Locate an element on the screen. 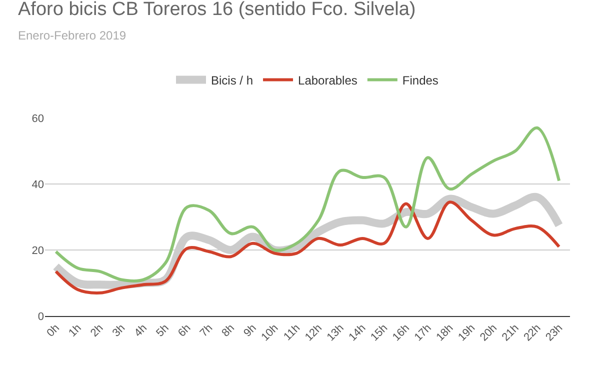 Image resolution: width=600 pixels, height=371 pixels. y-tick-label: 60 is located at coordinates (38, 118).